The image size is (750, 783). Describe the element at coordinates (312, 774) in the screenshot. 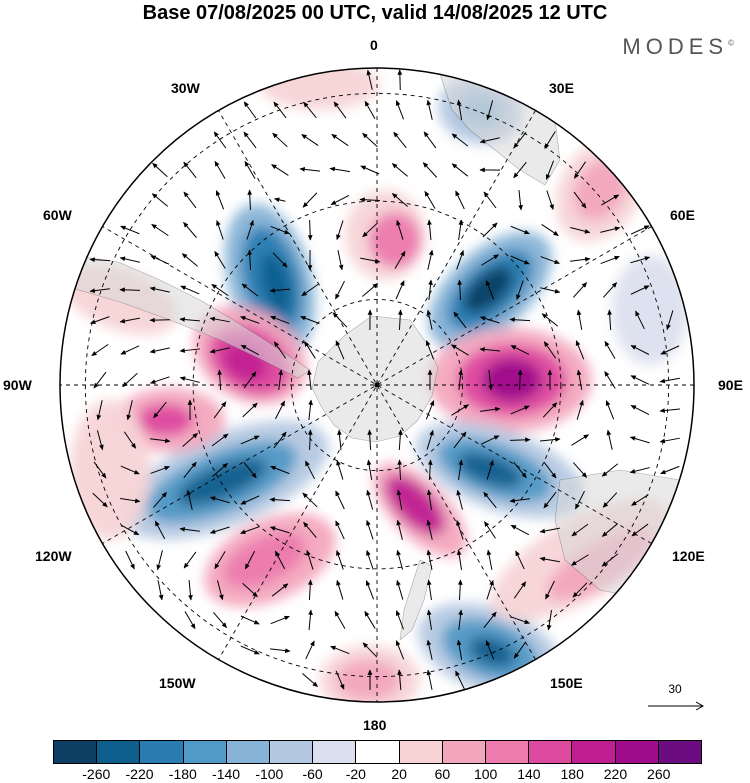

I see `colorbar-tick-label: -60` at that location.